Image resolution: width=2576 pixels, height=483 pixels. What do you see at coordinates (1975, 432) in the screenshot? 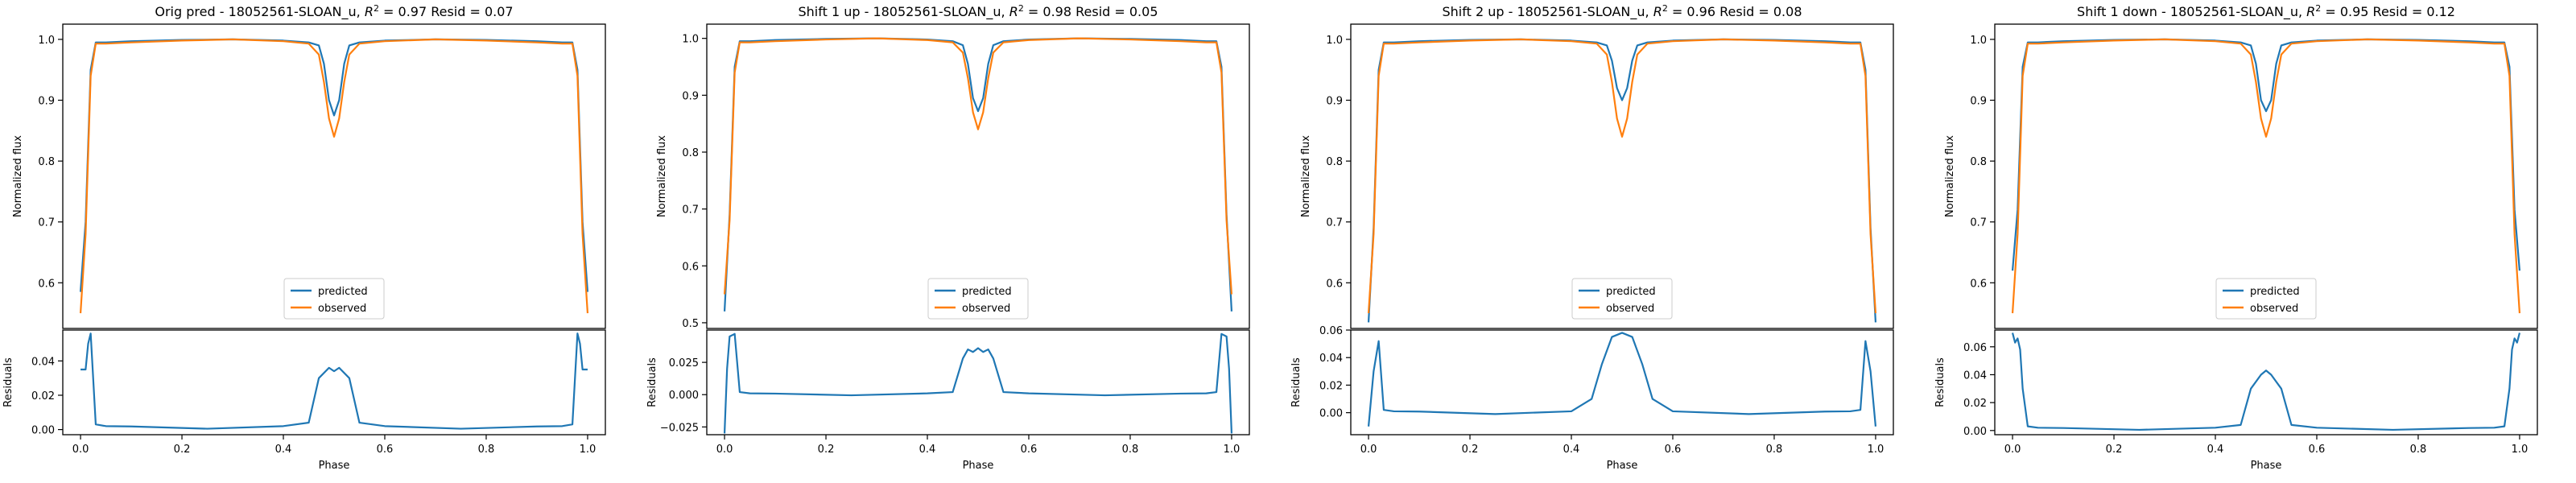
I see `resid-ytick-label: 0.00` at bounding box center [1975, 432].